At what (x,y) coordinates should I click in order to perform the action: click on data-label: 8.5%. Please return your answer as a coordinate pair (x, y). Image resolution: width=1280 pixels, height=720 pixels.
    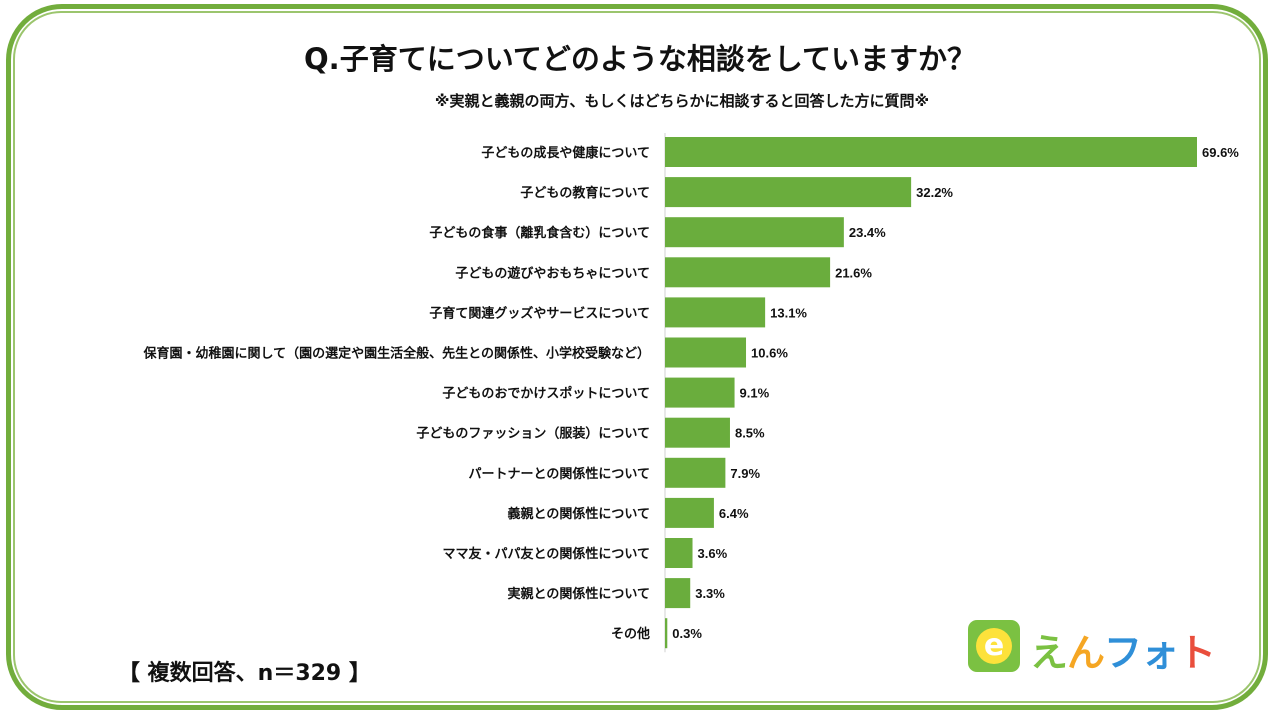
    Looking at the image, I should click on (750, 433).